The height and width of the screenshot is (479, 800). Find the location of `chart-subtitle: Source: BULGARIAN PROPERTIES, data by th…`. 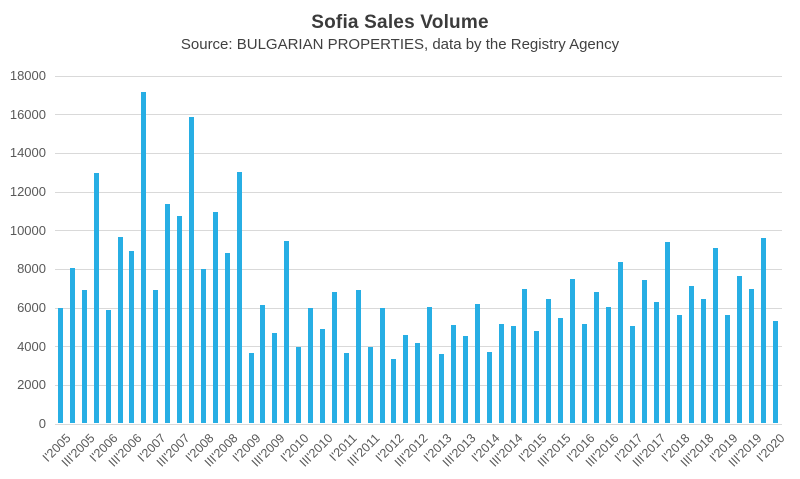

chart-subtitle: Source: BULGARIAN PROPERTIES, data by th… is located at coordinates (400, 44).